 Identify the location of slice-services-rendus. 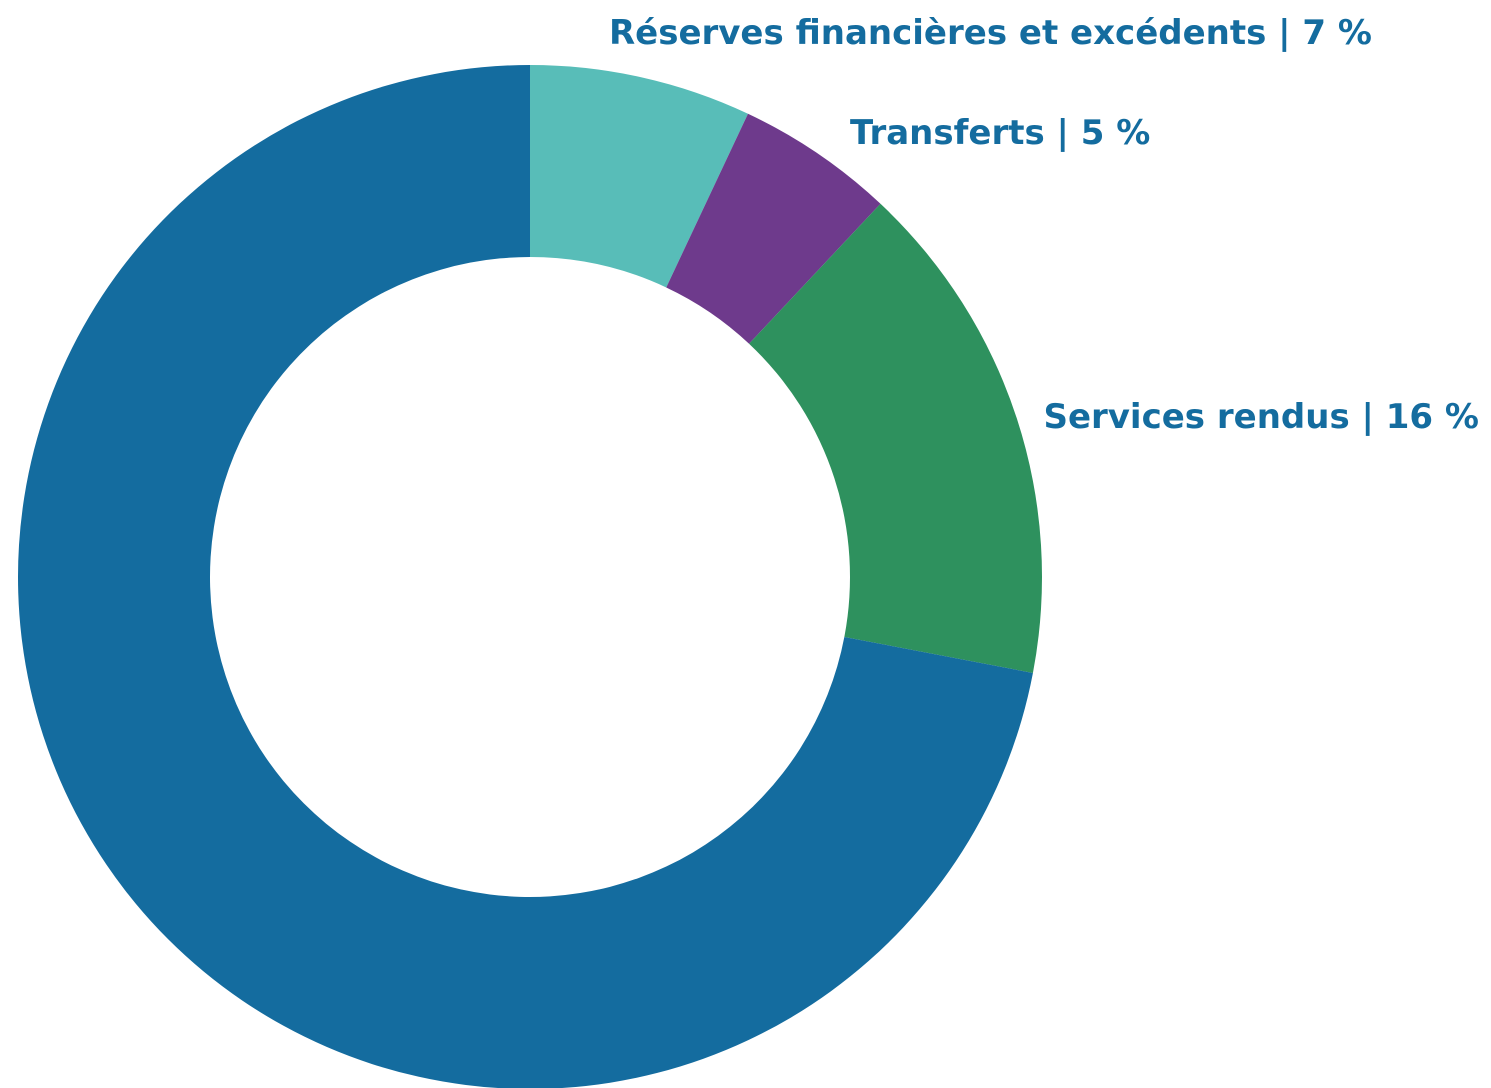
(895, 438).